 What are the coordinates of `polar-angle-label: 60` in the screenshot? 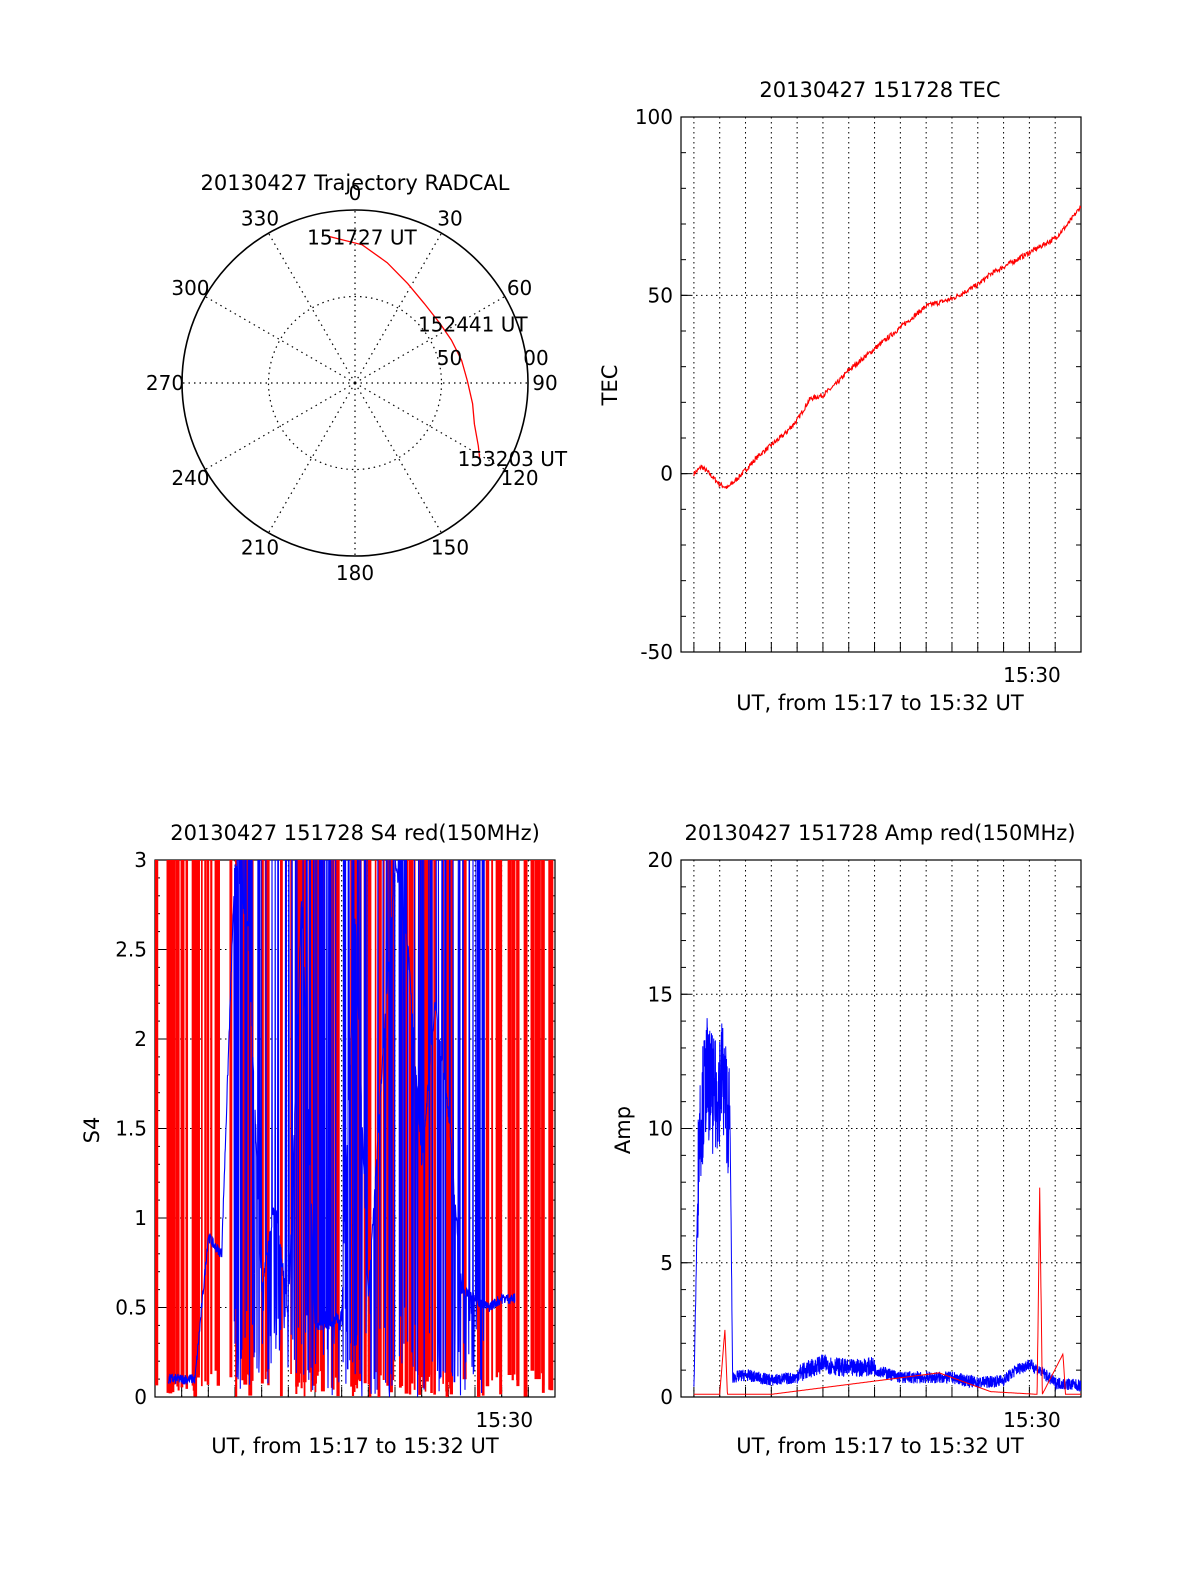 It's located at (519, 288).